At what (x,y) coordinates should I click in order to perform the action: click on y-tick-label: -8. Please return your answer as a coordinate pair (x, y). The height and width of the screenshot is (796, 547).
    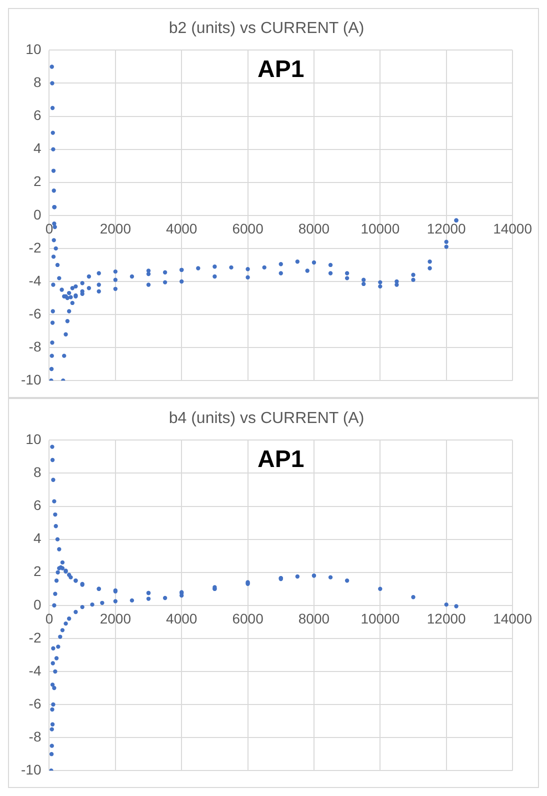
    Looking at the image, I should click on (35, 736).